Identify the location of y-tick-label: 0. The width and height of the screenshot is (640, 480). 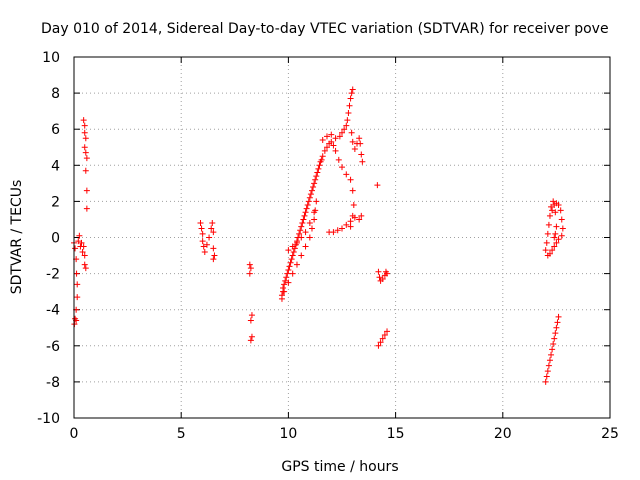
(55, 239).